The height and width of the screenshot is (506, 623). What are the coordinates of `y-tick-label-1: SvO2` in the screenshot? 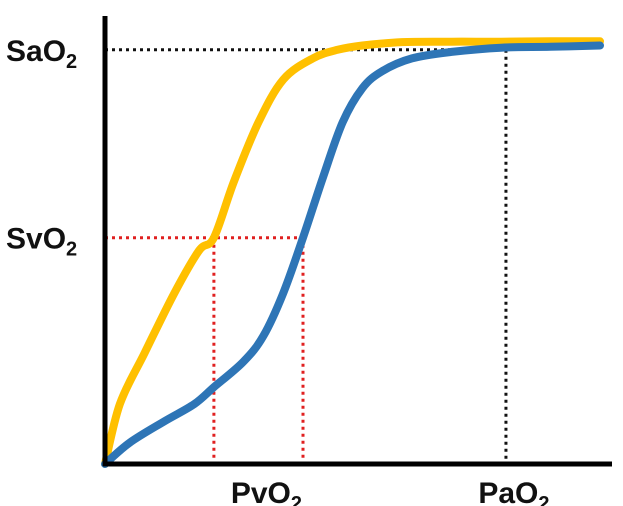 It's located at (41, 242).